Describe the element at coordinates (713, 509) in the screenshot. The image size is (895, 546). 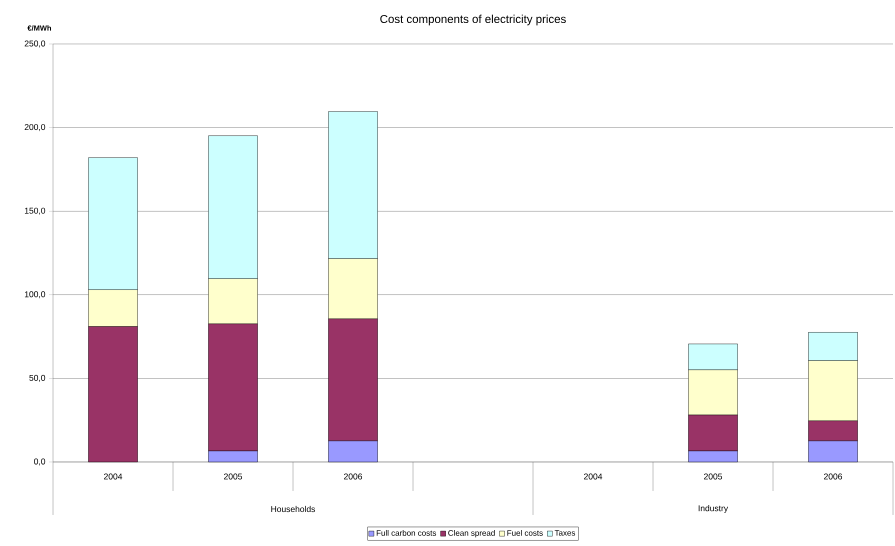
I see `text: Industry` at that location.